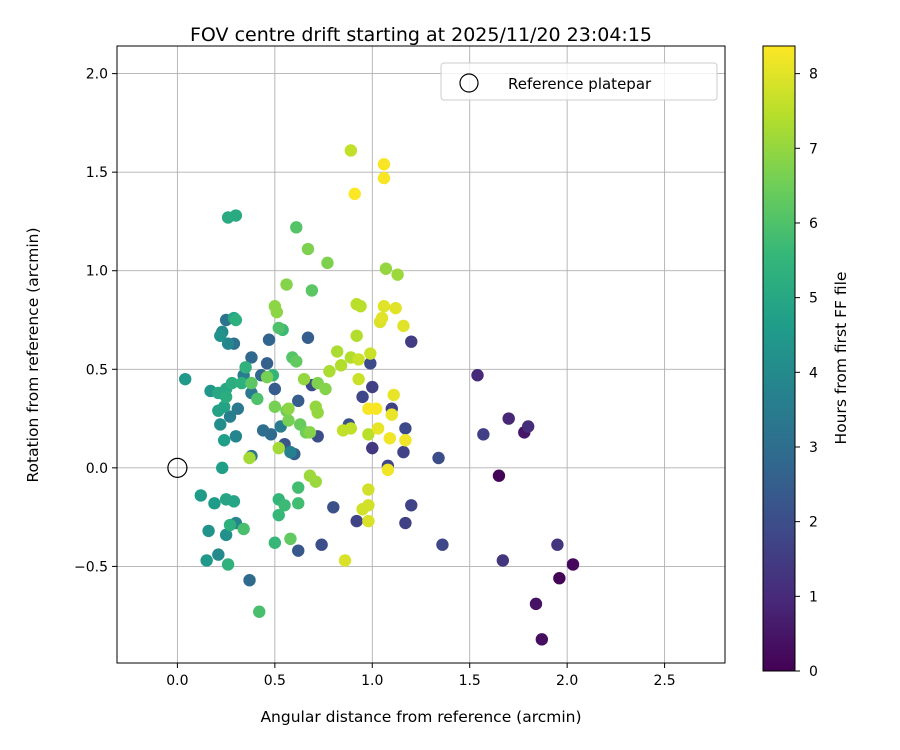 The image size is (900, 750). I want to click on colorbar-tick-label: 8, so click(813, 75).